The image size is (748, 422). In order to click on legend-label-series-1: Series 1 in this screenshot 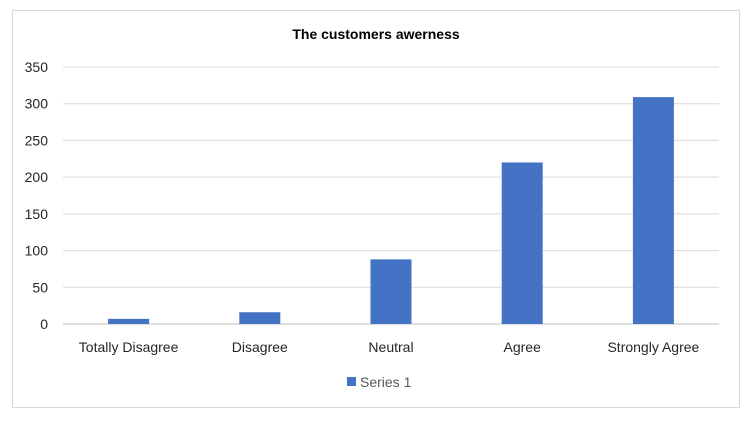, I will do `click(386, 382)`.